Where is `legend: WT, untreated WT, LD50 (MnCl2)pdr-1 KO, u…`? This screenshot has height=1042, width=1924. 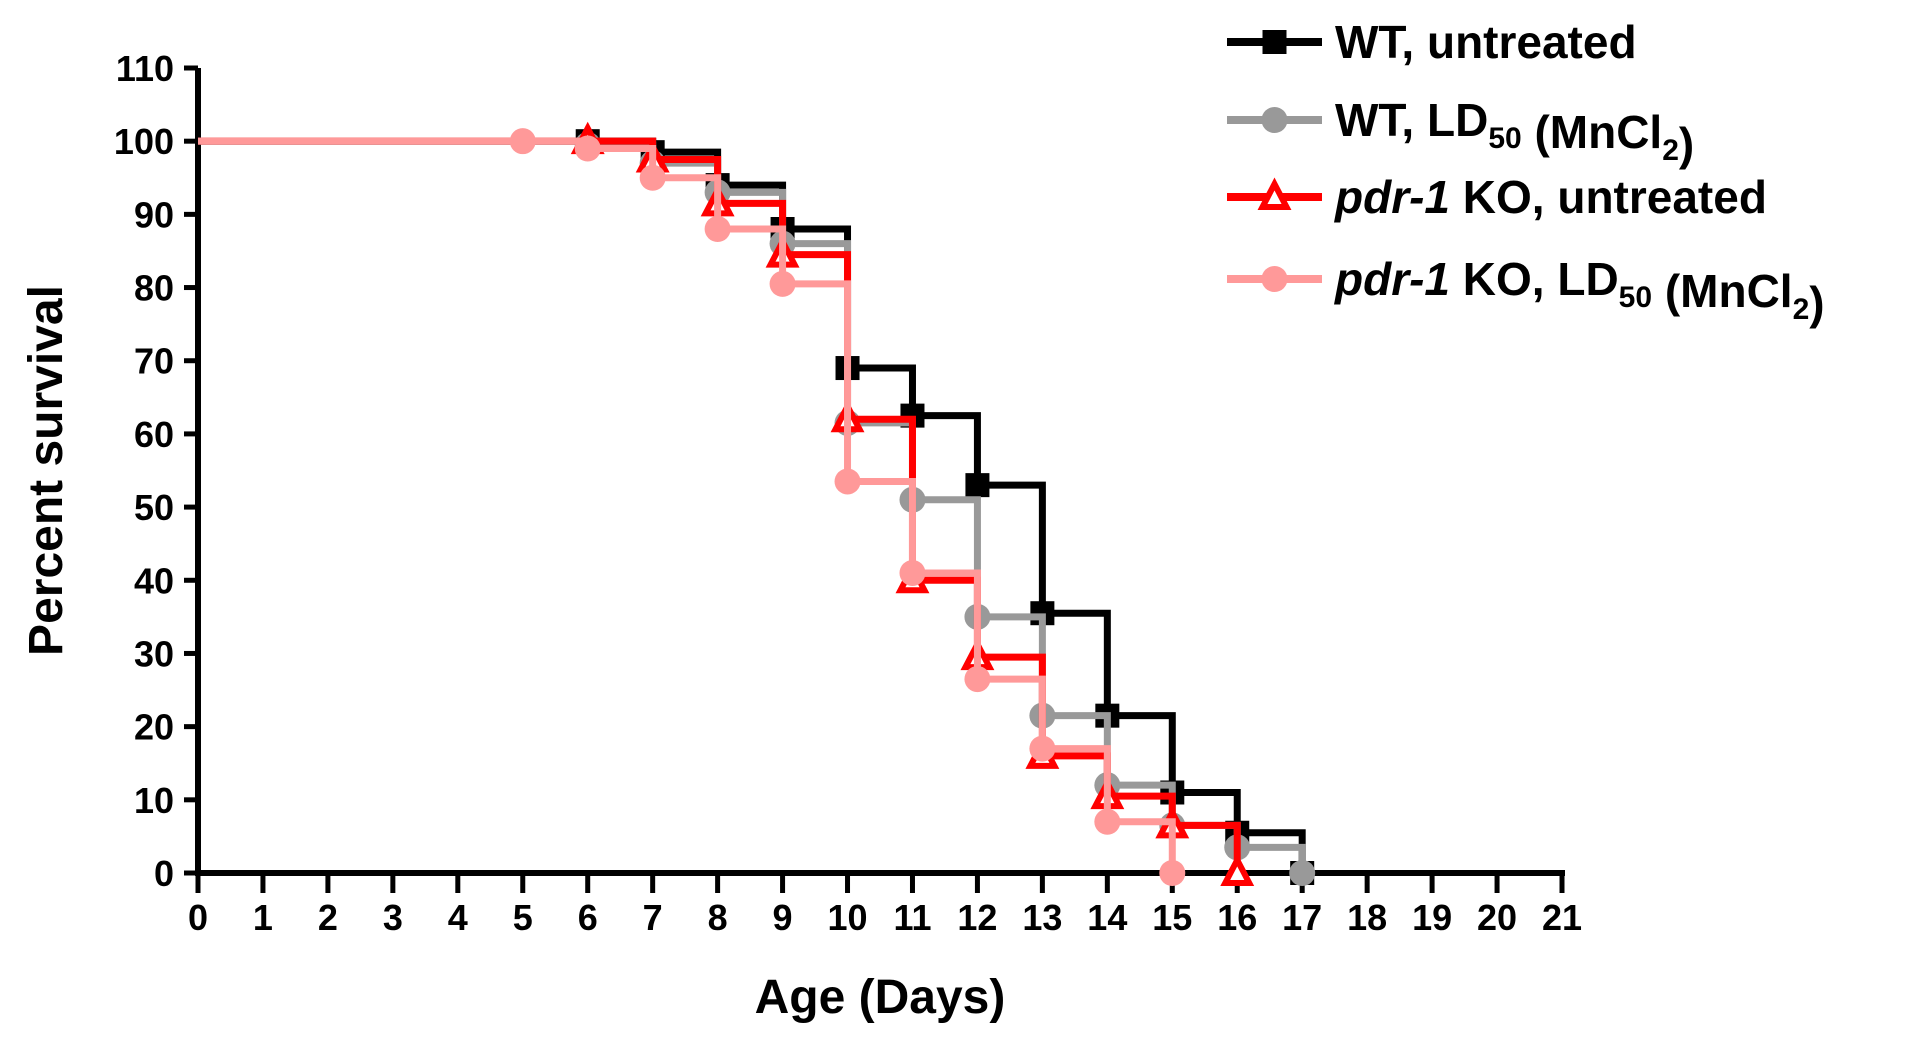
legend: WT, untreated WT, LD50 (MnCl2)pdr-1 KO, u… is located at coordinates (1526, 172).